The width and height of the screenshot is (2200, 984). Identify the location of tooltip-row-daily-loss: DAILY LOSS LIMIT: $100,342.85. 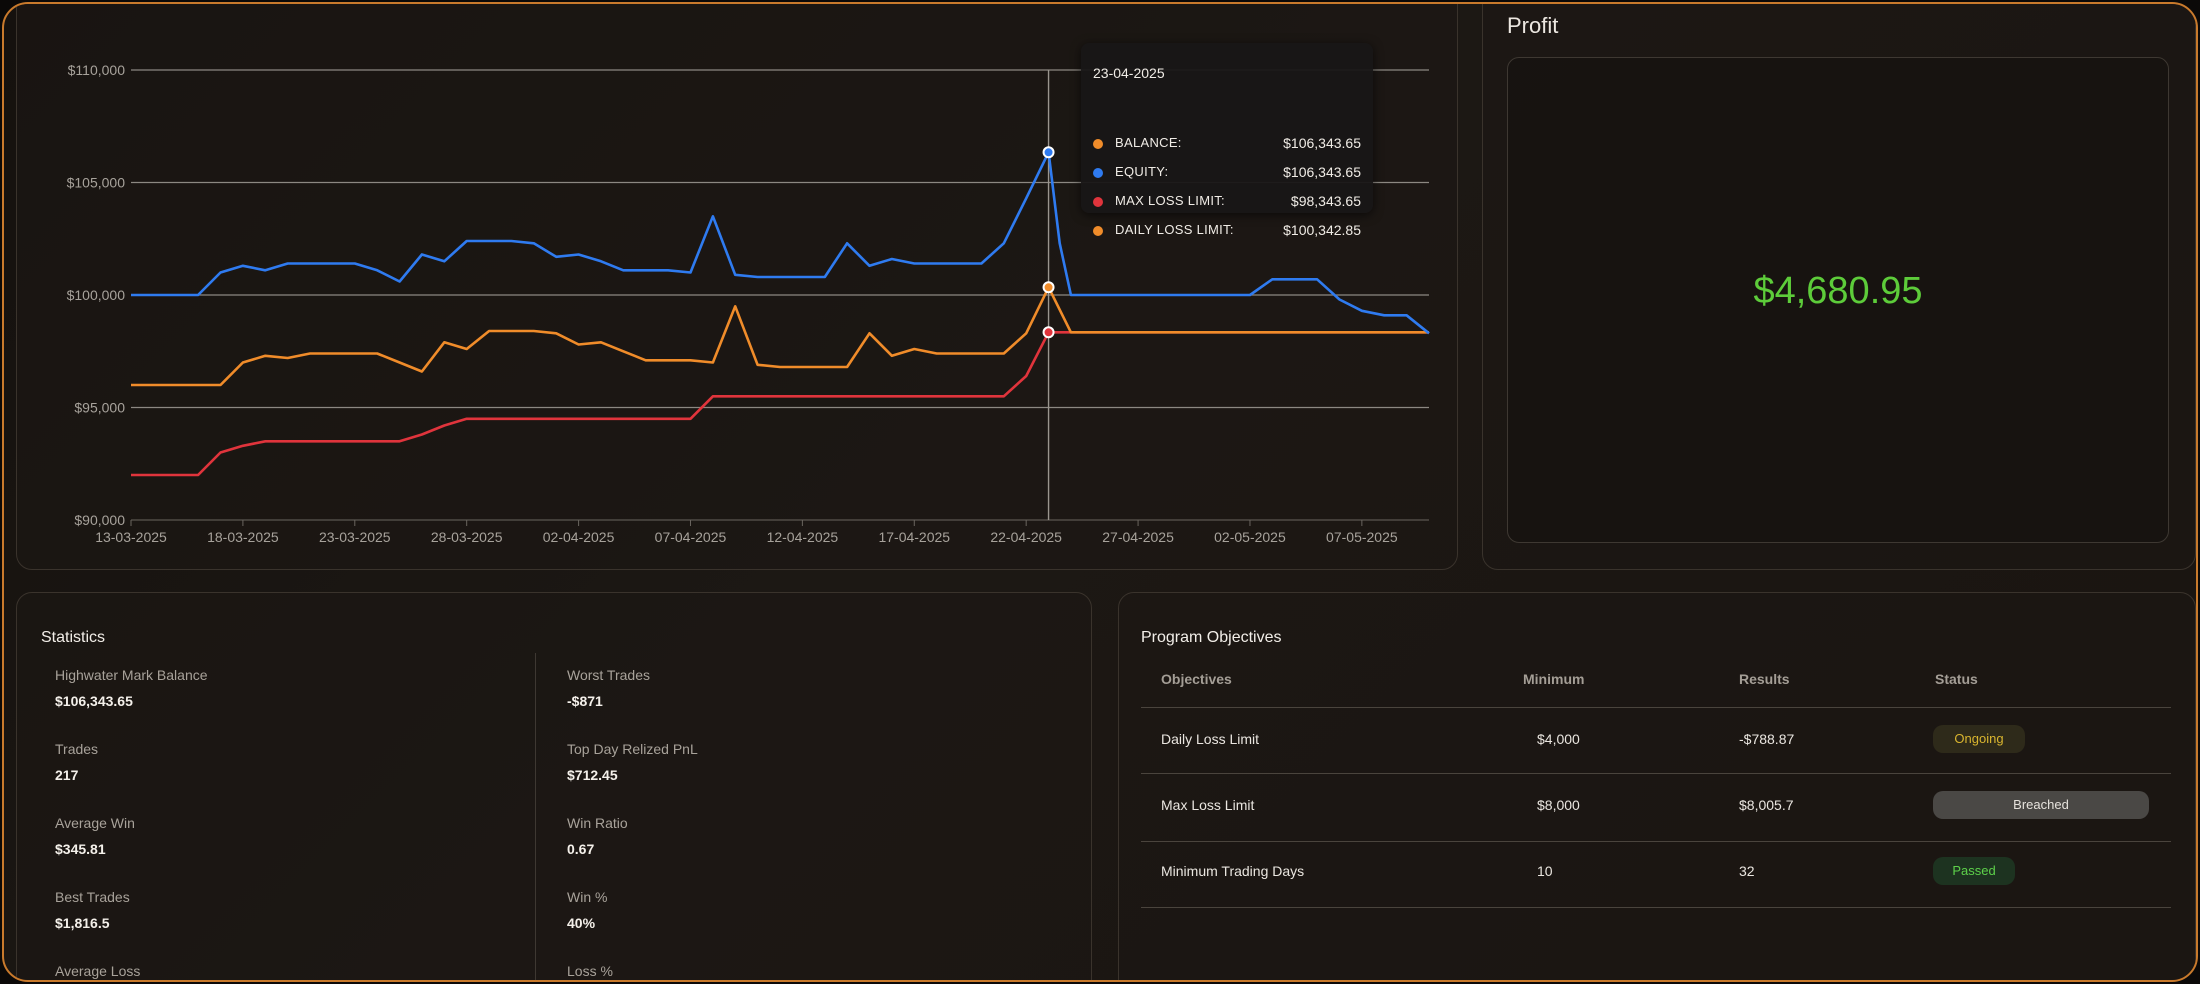
(1228, 232).